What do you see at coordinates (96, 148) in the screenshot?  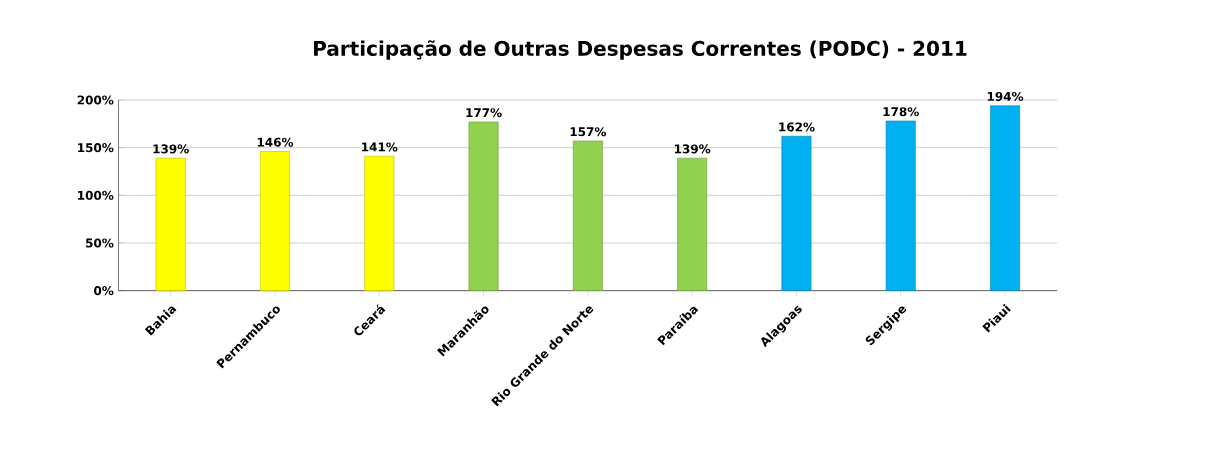 I see `y-tick-label: 150%` at bounding box center [96, 148].